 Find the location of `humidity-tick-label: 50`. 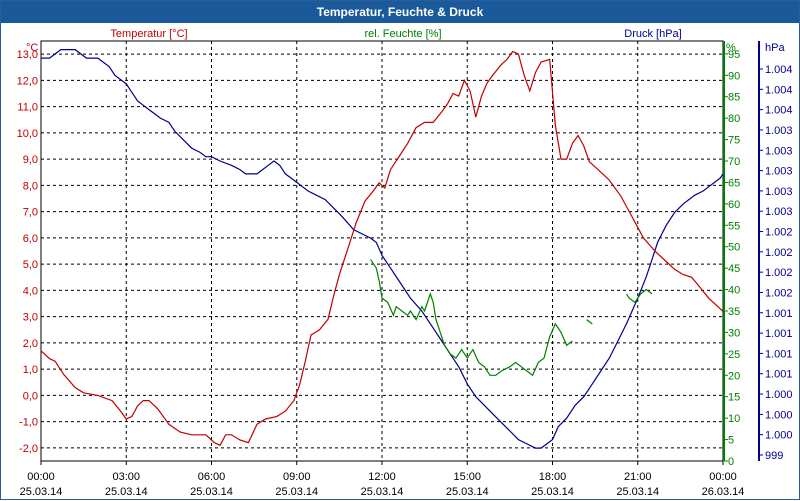

humidity-tick-label: 50 is located at coordinates (734, 248).